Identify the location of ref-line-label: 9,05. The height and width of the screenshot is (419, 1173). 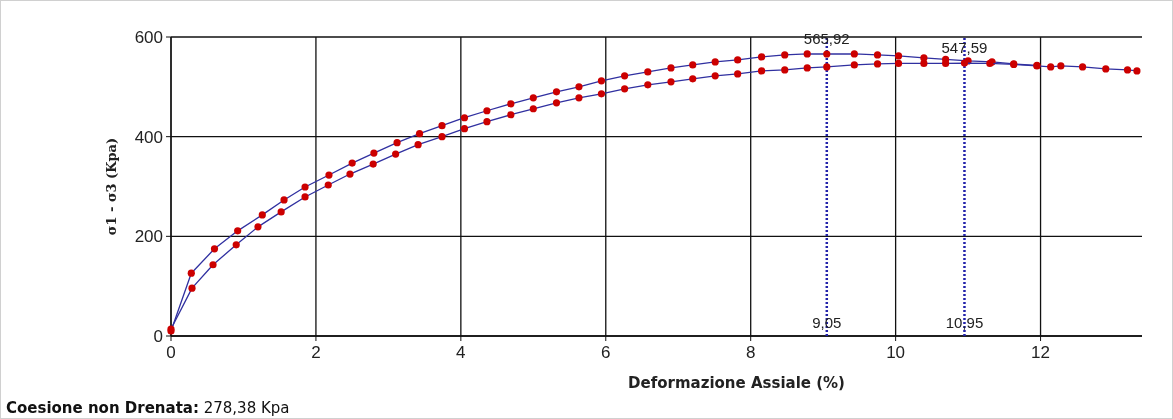
(827, 322).